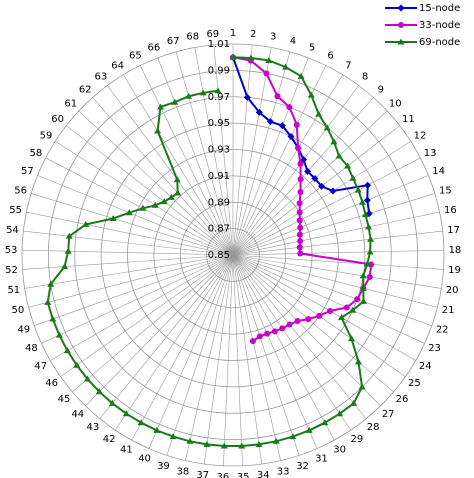 The image size is (474, 478). What do you see at coordinates (425, 366) in the screenshot?
I see `category-label: 24` at bounding box center [425, 366].